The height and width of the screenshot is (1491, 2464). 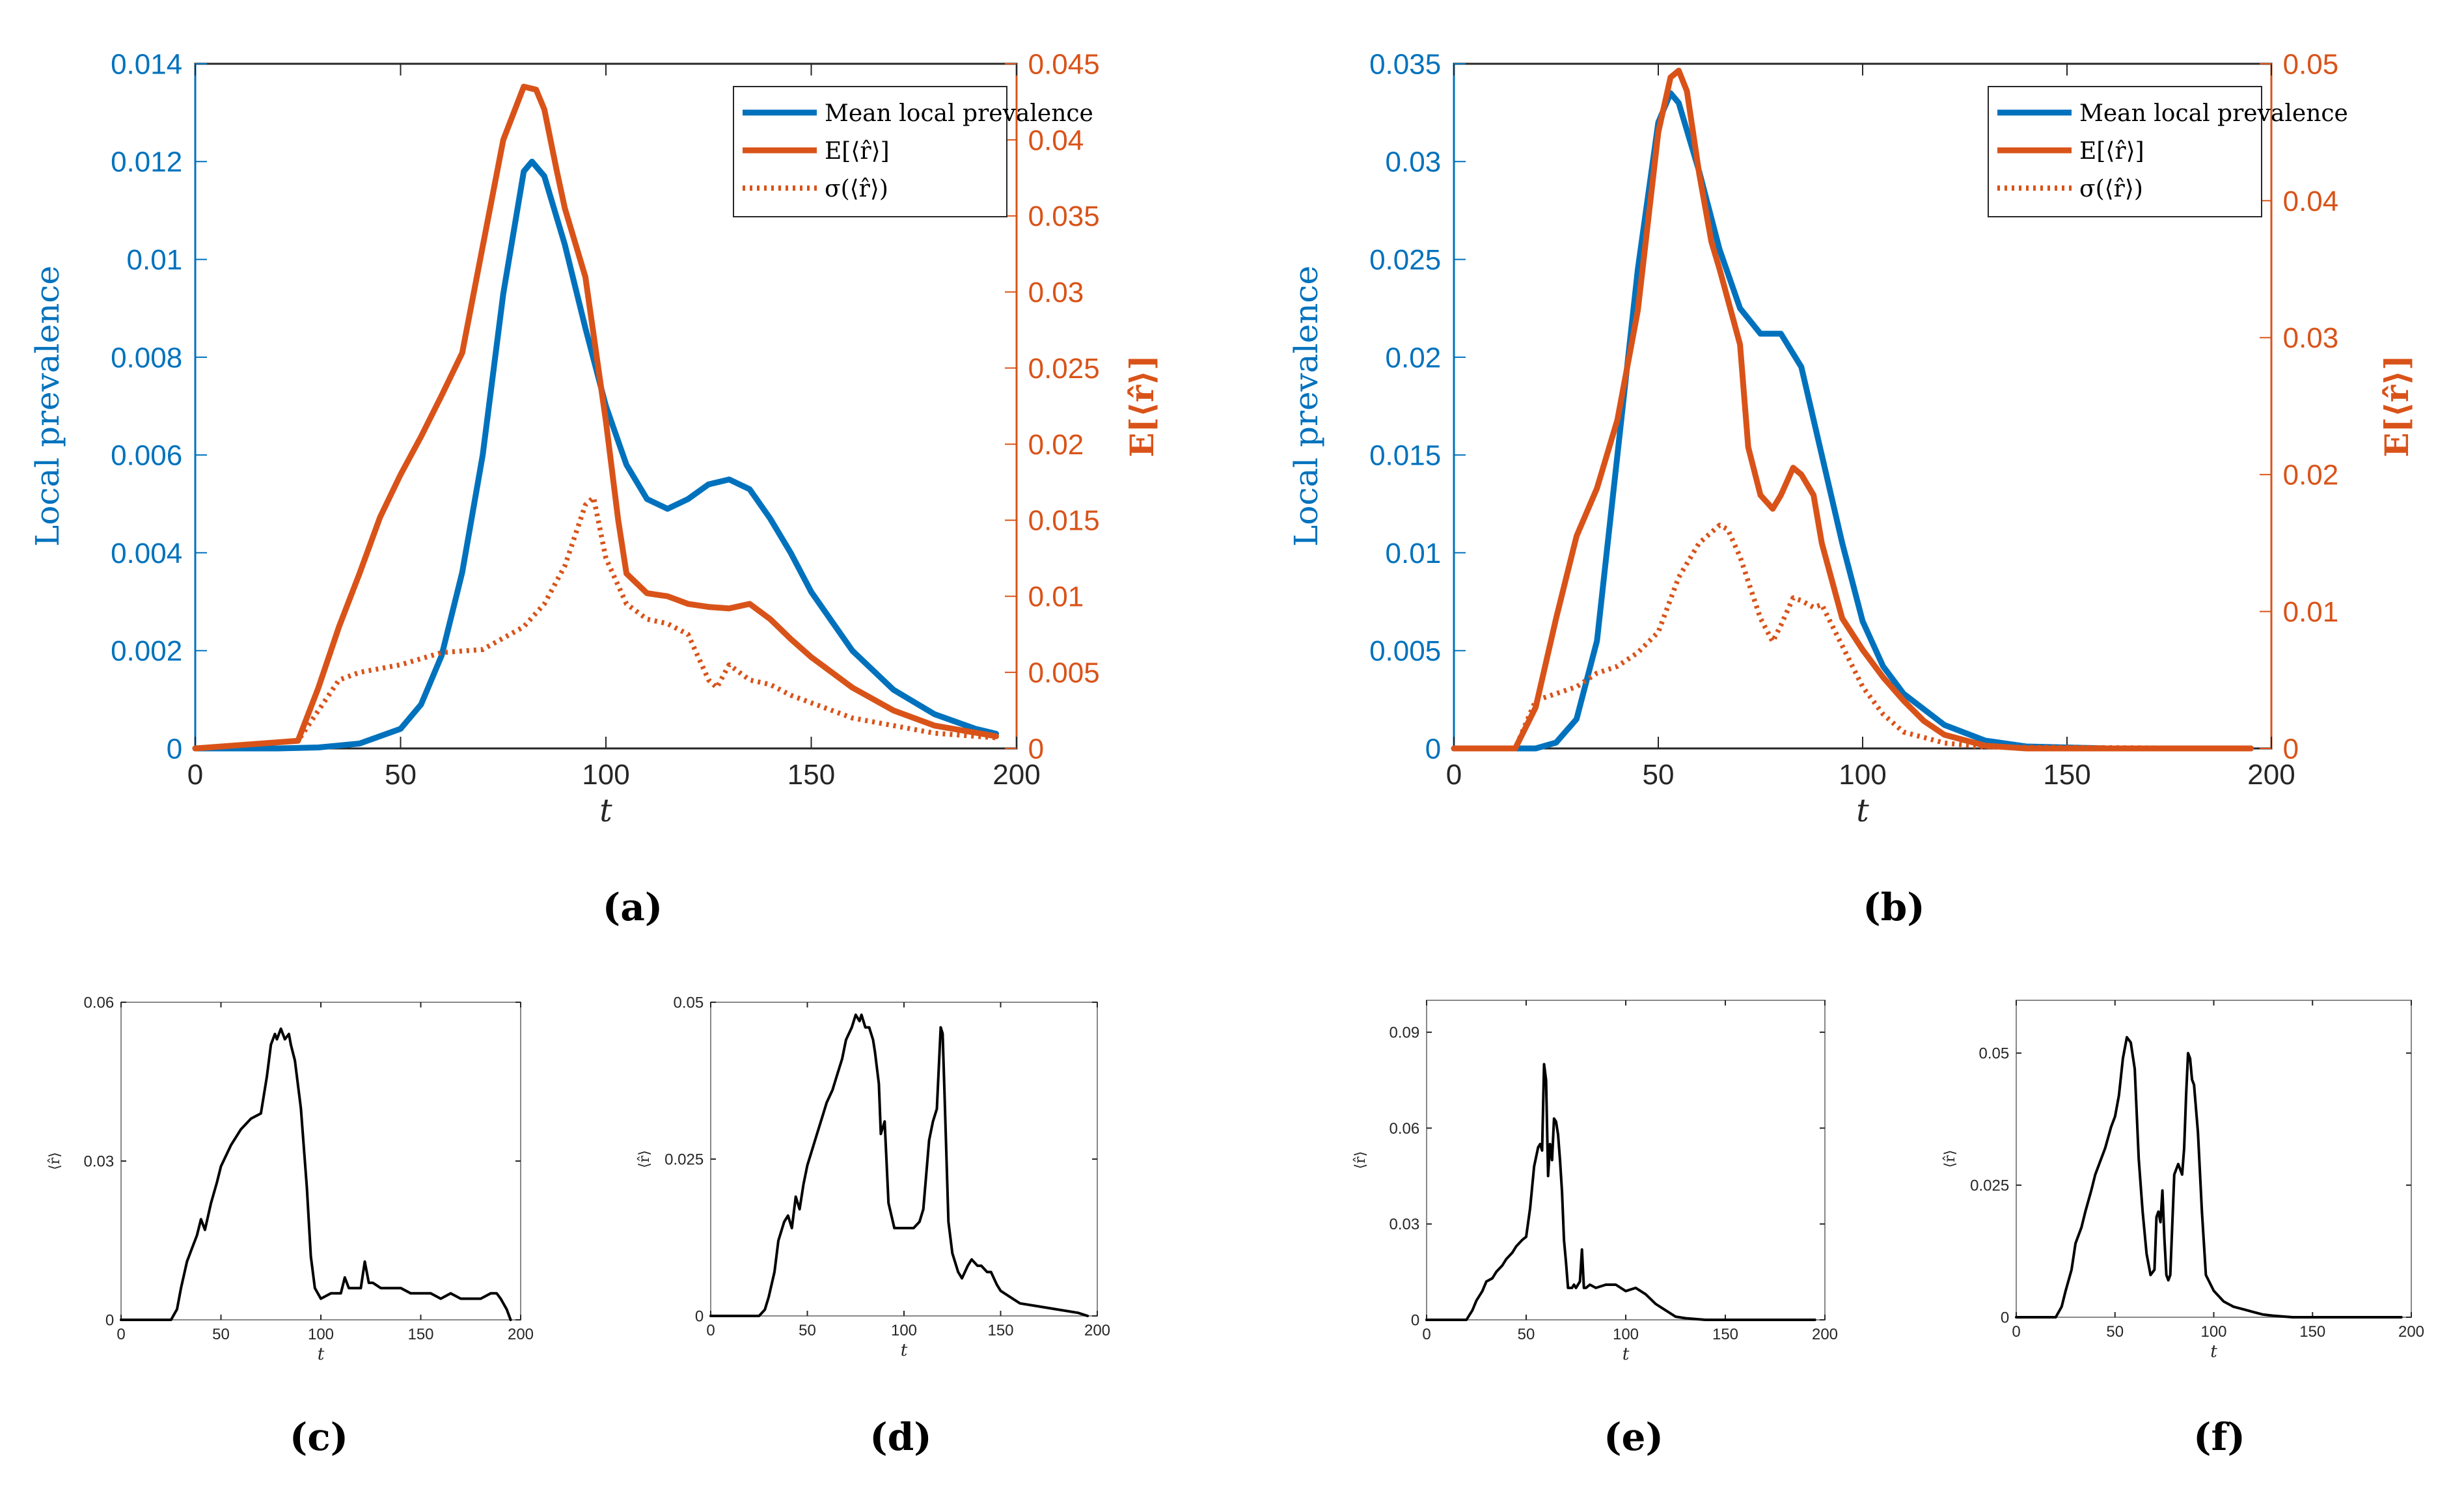 What do you see at coordinates (146, 456) in the screenshot?
I see `y-tick-label: 0.006` at bounding box center [146, 456].